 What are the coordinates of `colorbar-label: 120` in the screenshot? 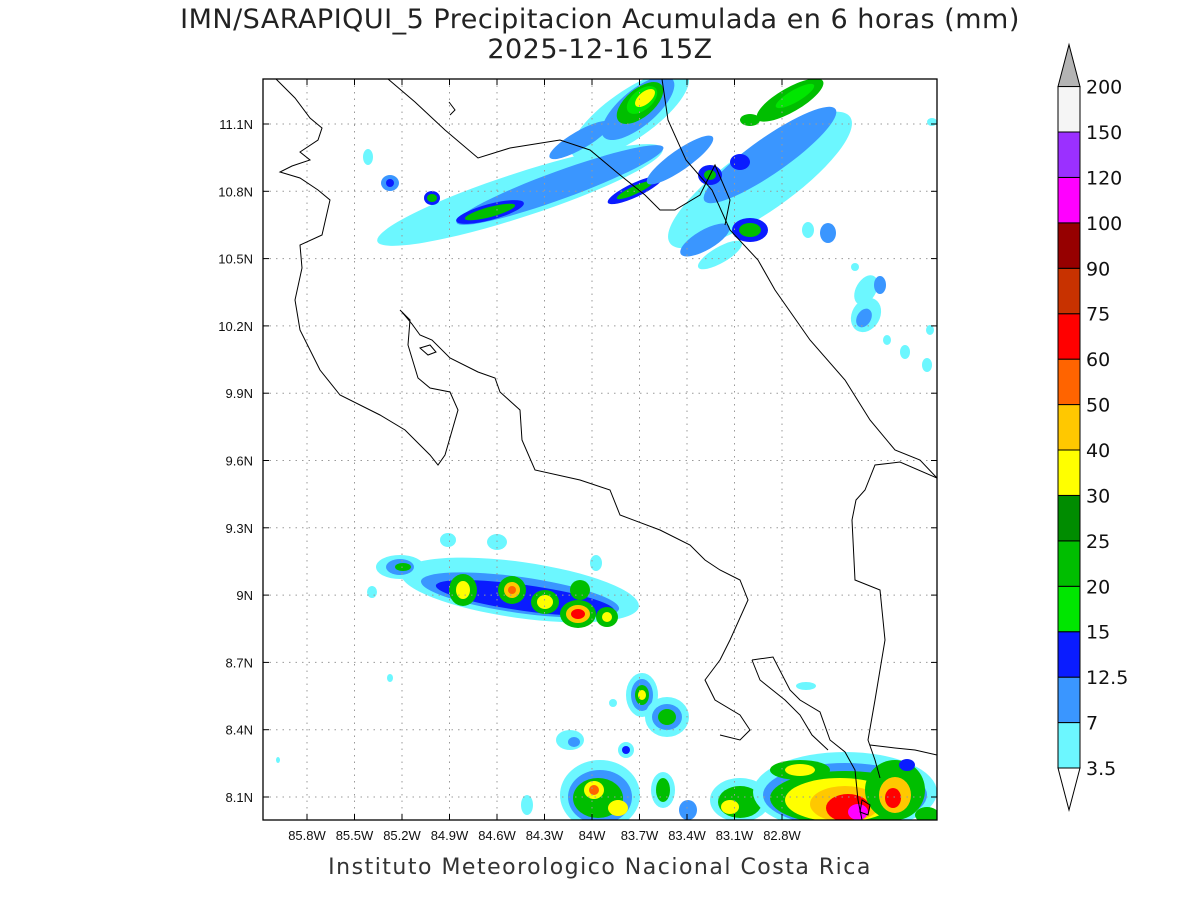 It's located at (1104, 178).